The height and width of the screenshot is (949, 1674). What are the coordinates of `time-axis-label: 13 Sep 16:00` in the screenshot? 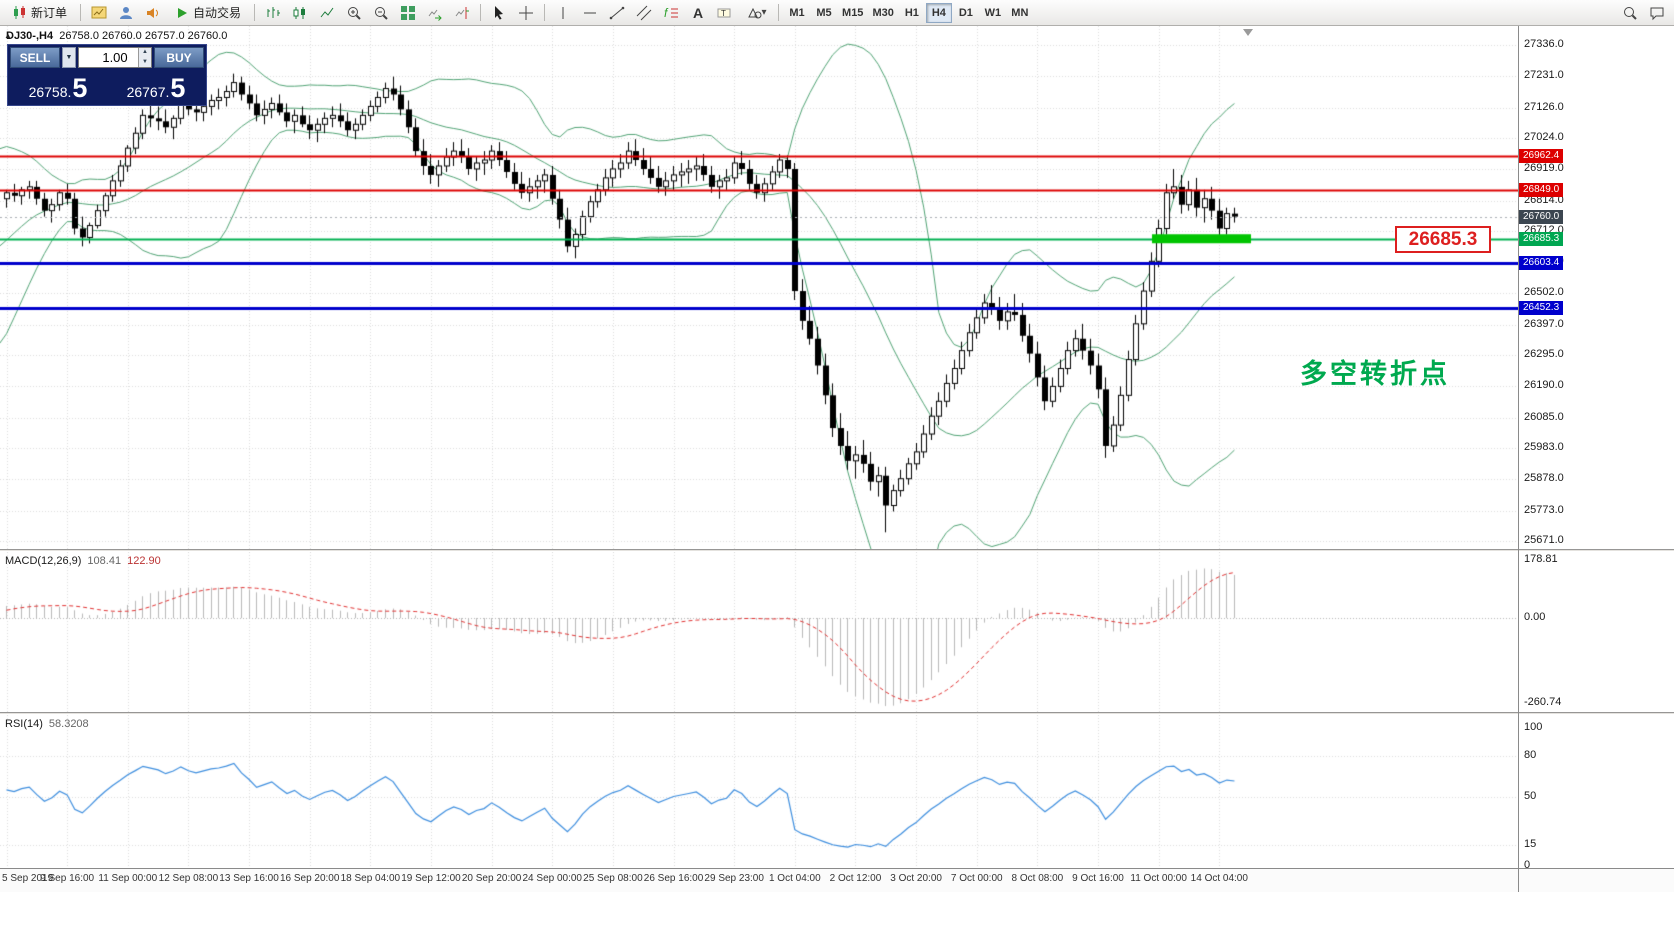 It's located at (249, 878).